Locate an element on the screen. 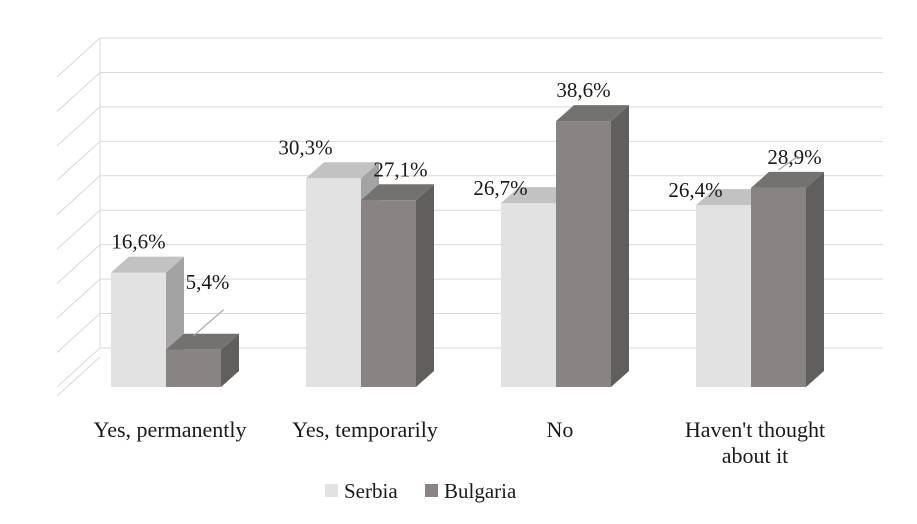  data-label: 28,9% is located at coordinates (794, 157).